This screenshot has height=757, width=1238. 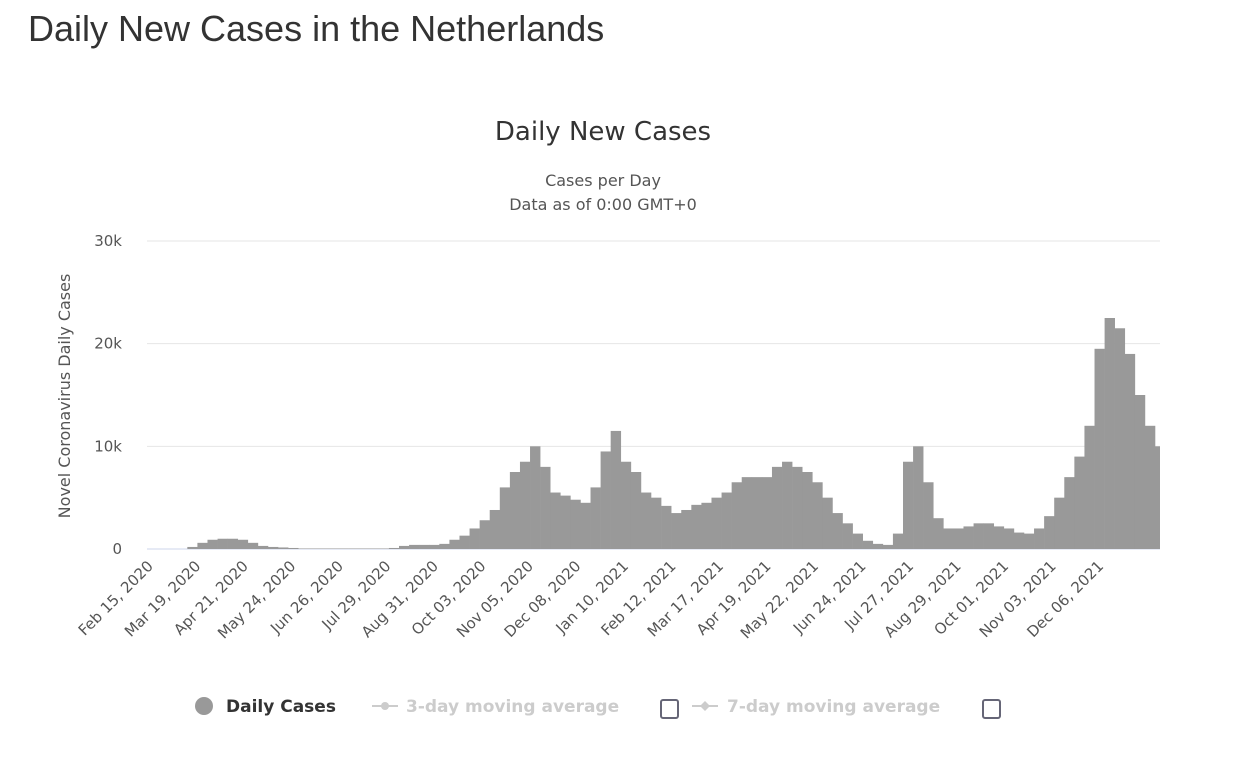 I want to click on legend-item-3-day-average: 3-day moving average, so click(x=495, y=707).